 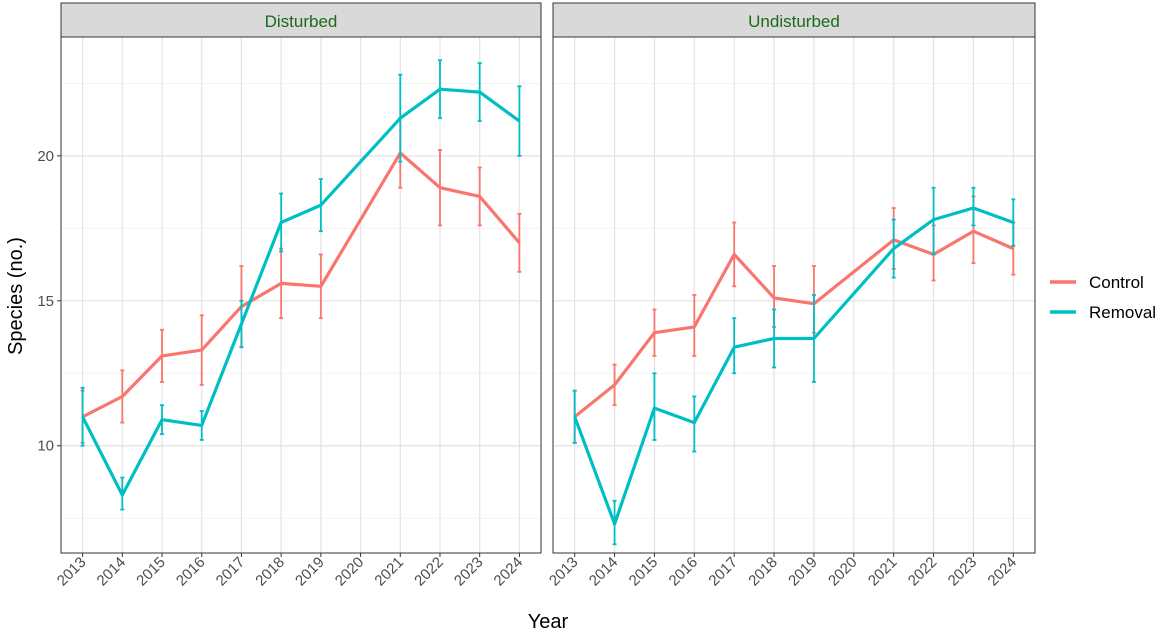 What do you see at coordinates (644, 572) in the screenshot?
I see `x-tick-label-undisturbed-2015: 2015` at bounding box center [644, 572].